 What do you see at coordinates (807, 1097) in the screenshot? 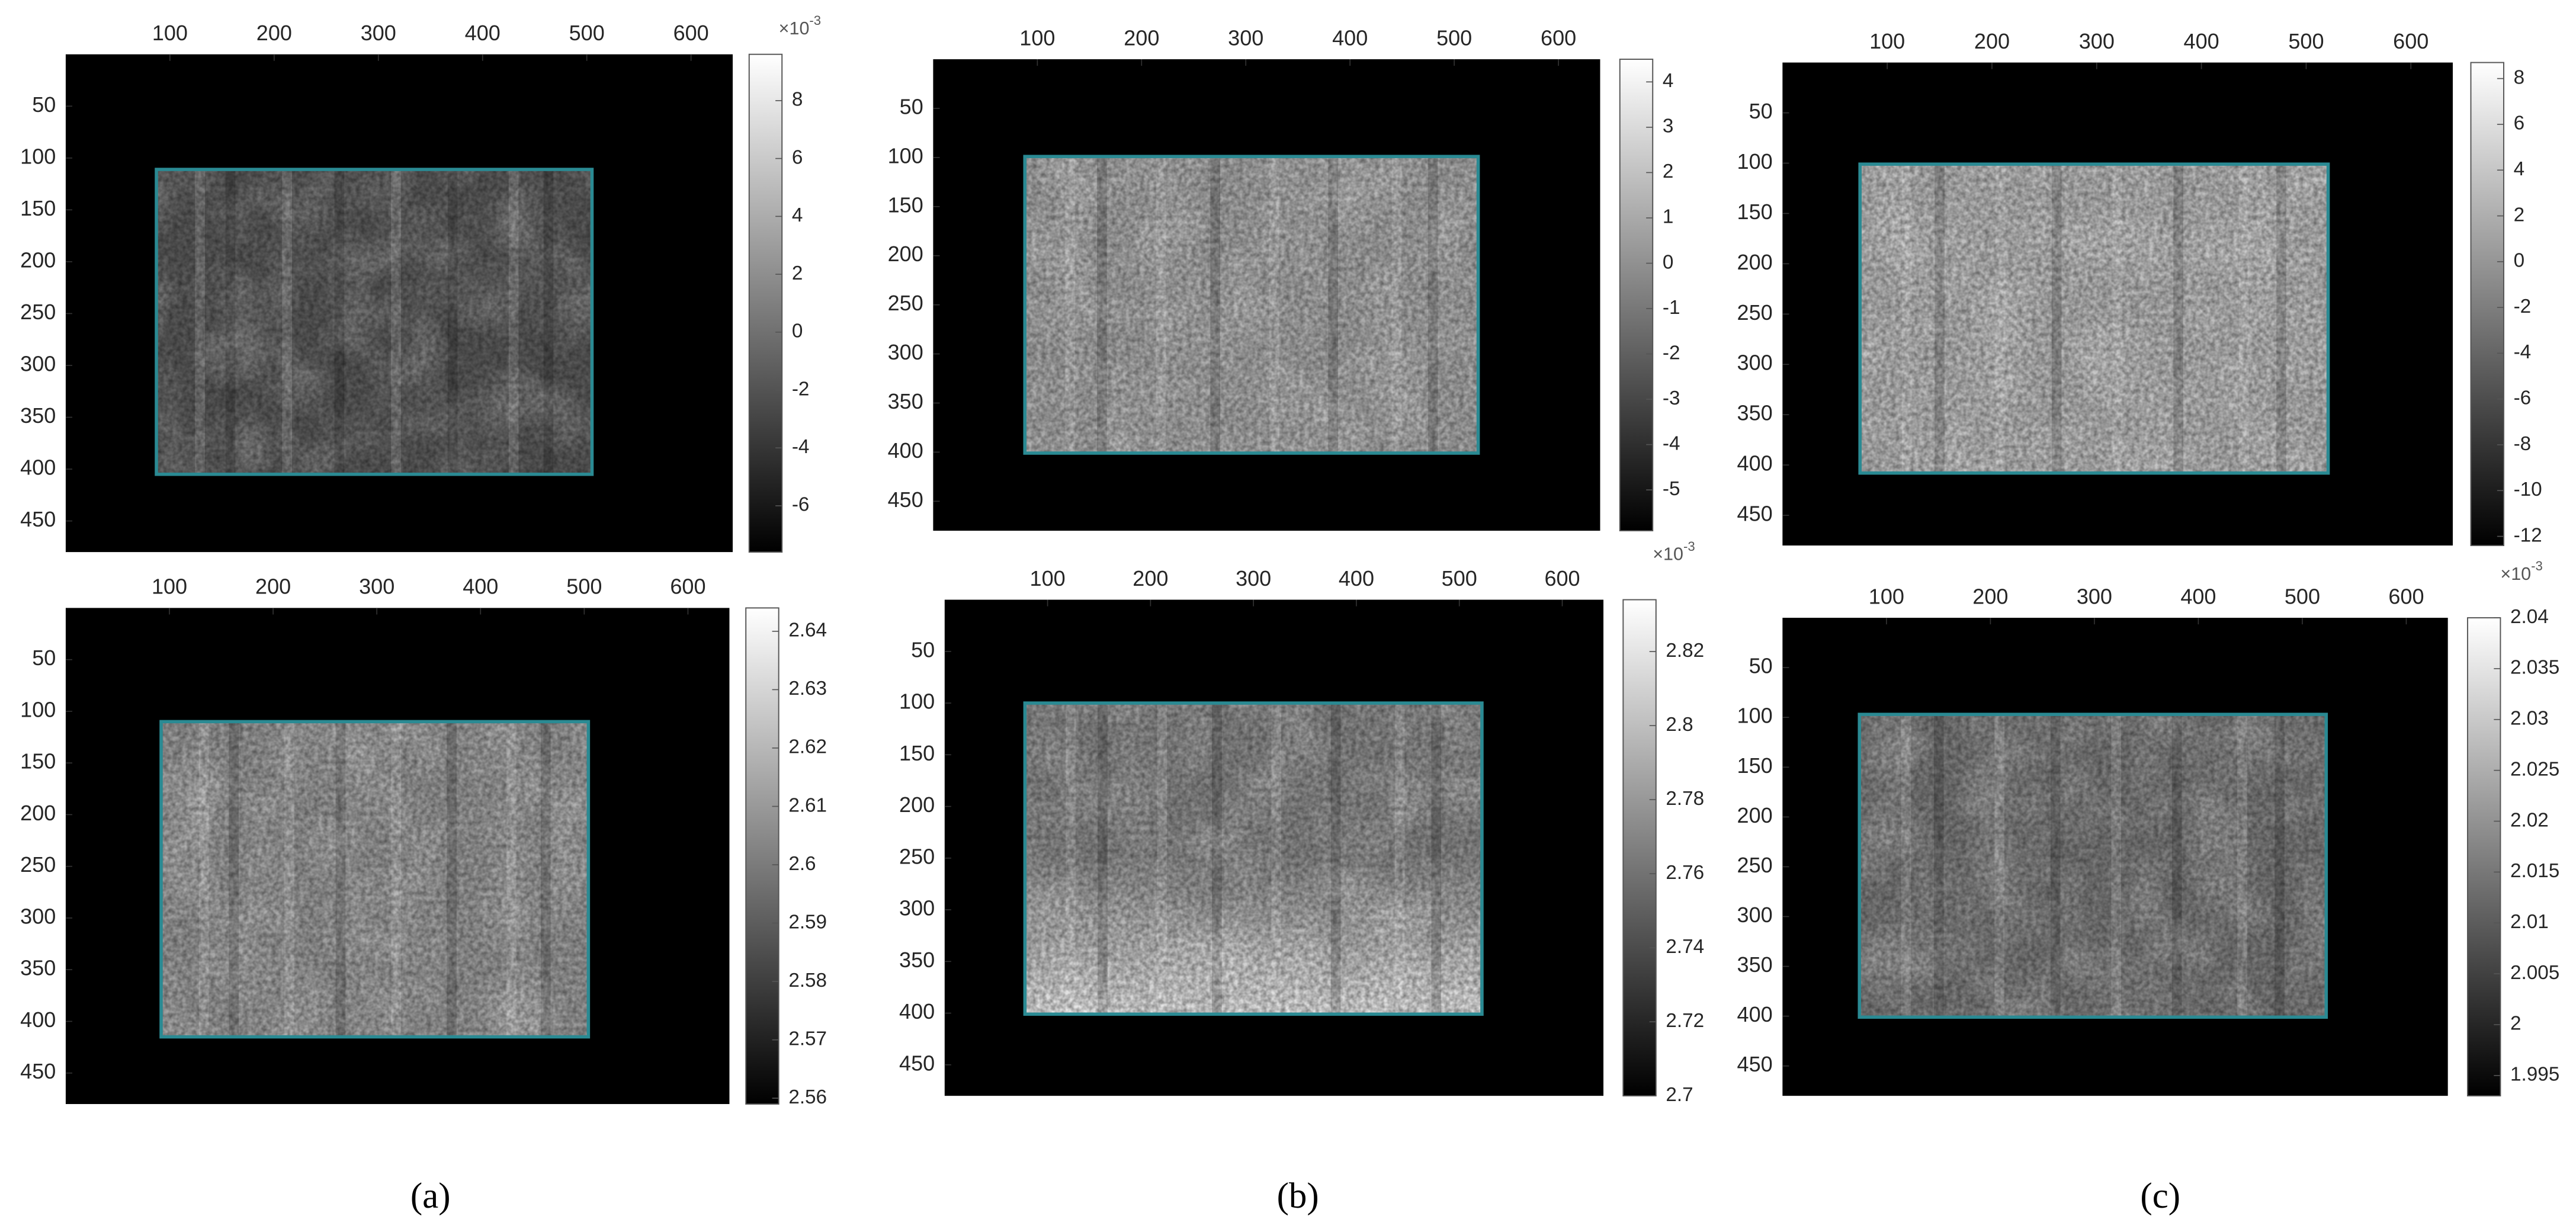
I see `colorbar-tick-label: 2.56` at bounding box center [807, 1097].